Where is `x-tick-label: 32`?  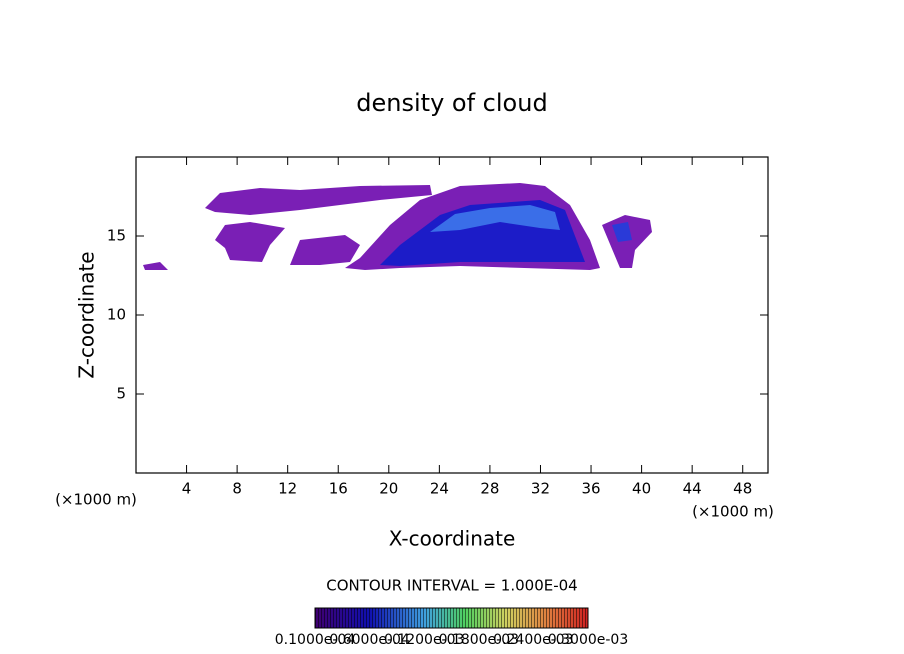 x-tick-label: 32 is located at coordinates (540, 489).